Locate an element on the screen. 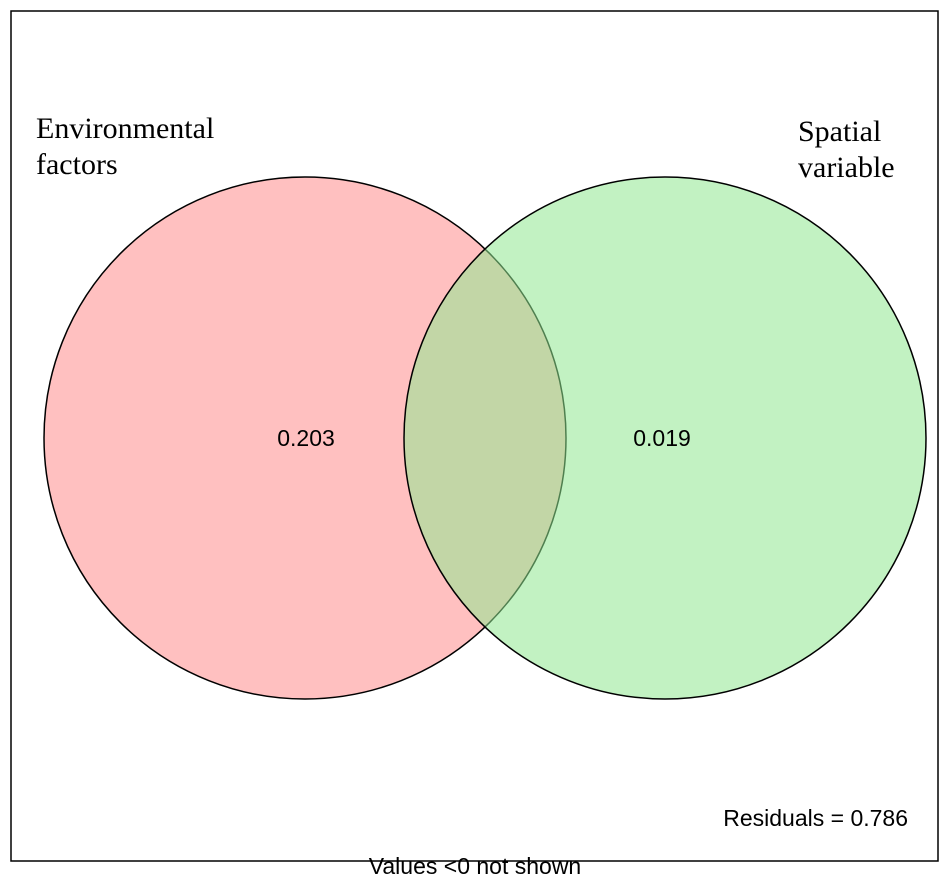 The height and width of the screenshot is (890, 950). environmental-factors-label-line-2: factors is located at coordinates (77, 164).